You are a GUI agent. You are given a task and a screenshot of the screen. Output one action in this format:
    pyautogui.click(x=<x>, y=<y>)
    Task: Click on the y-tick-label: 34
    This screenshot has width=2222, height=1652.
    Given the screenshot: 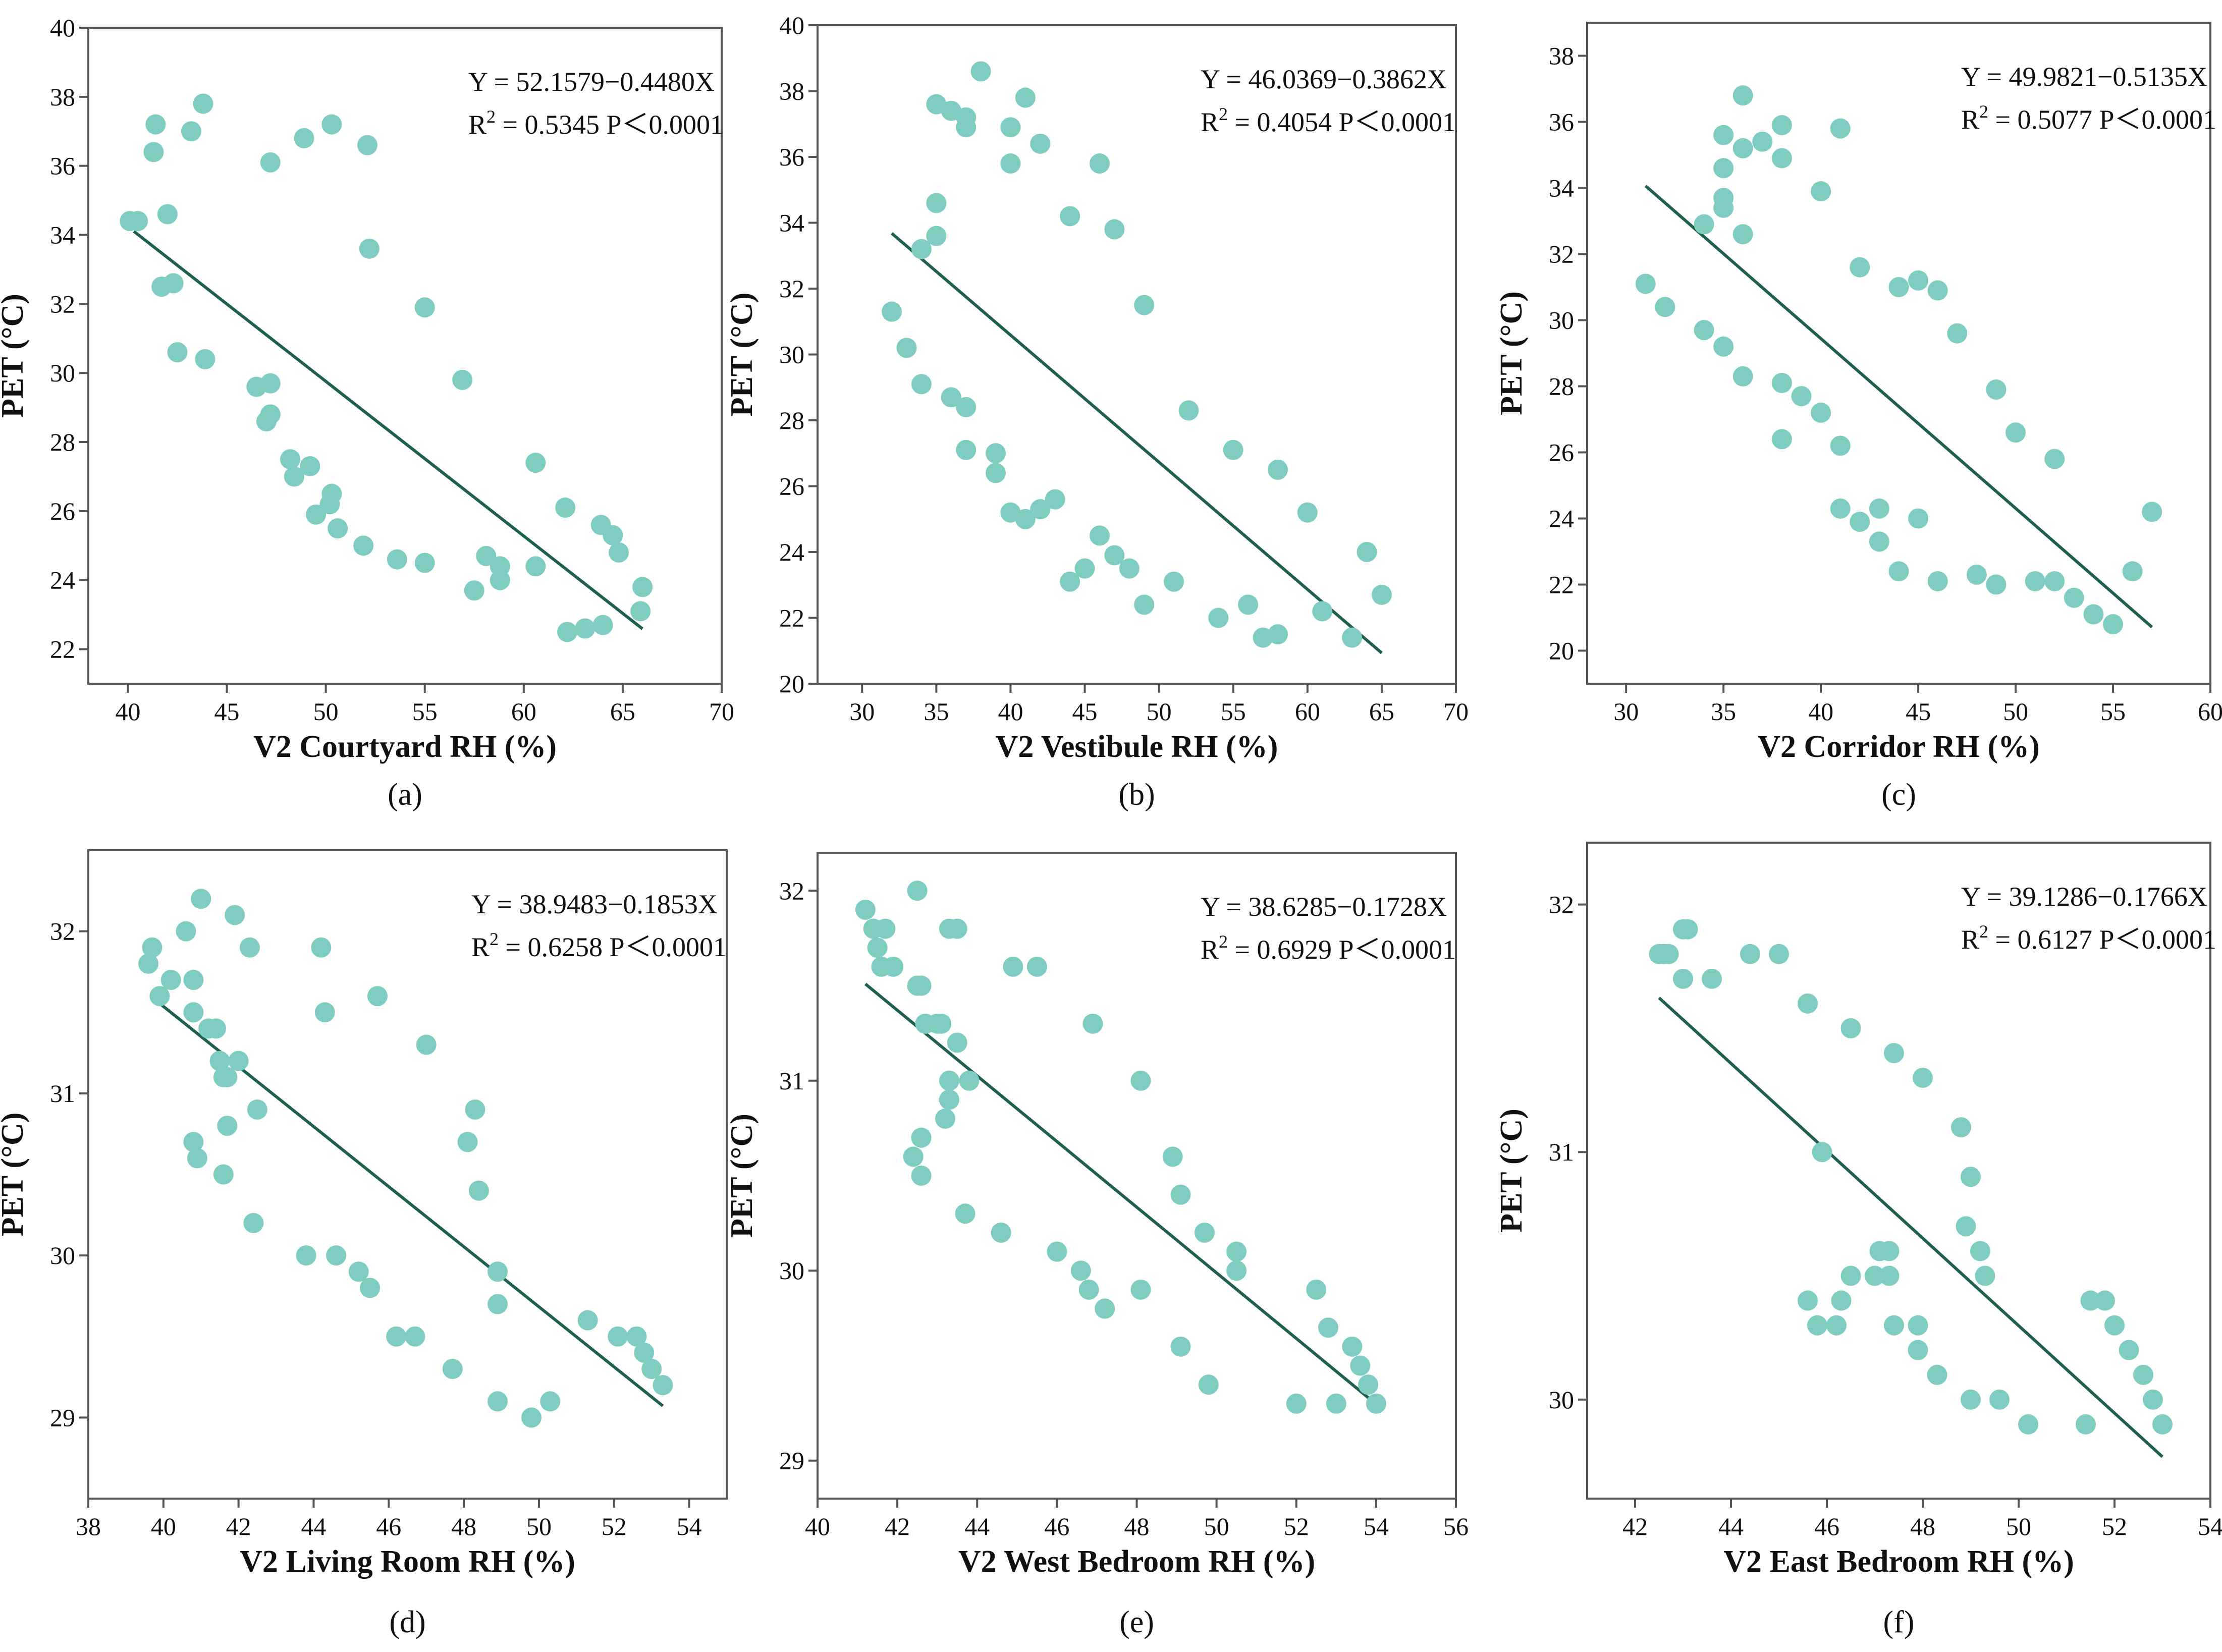 What is the action you would take?
    pyautogui.click(x=791, y=223)
    